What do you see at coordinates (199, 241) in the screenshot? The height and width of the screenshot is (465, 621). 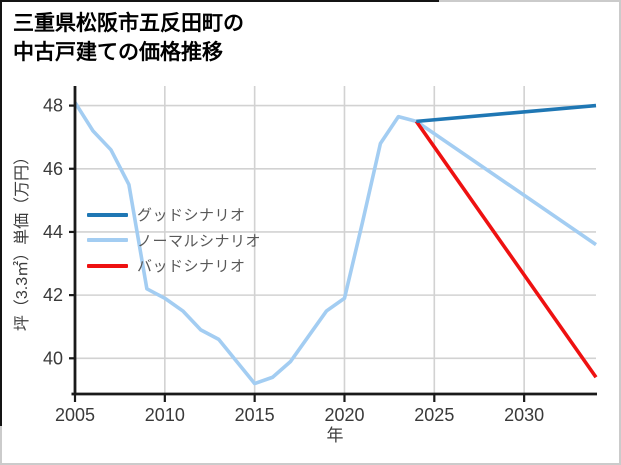 I see `legend-label-normal: ノーマルシナリオ` at bounding box center [199, 241].